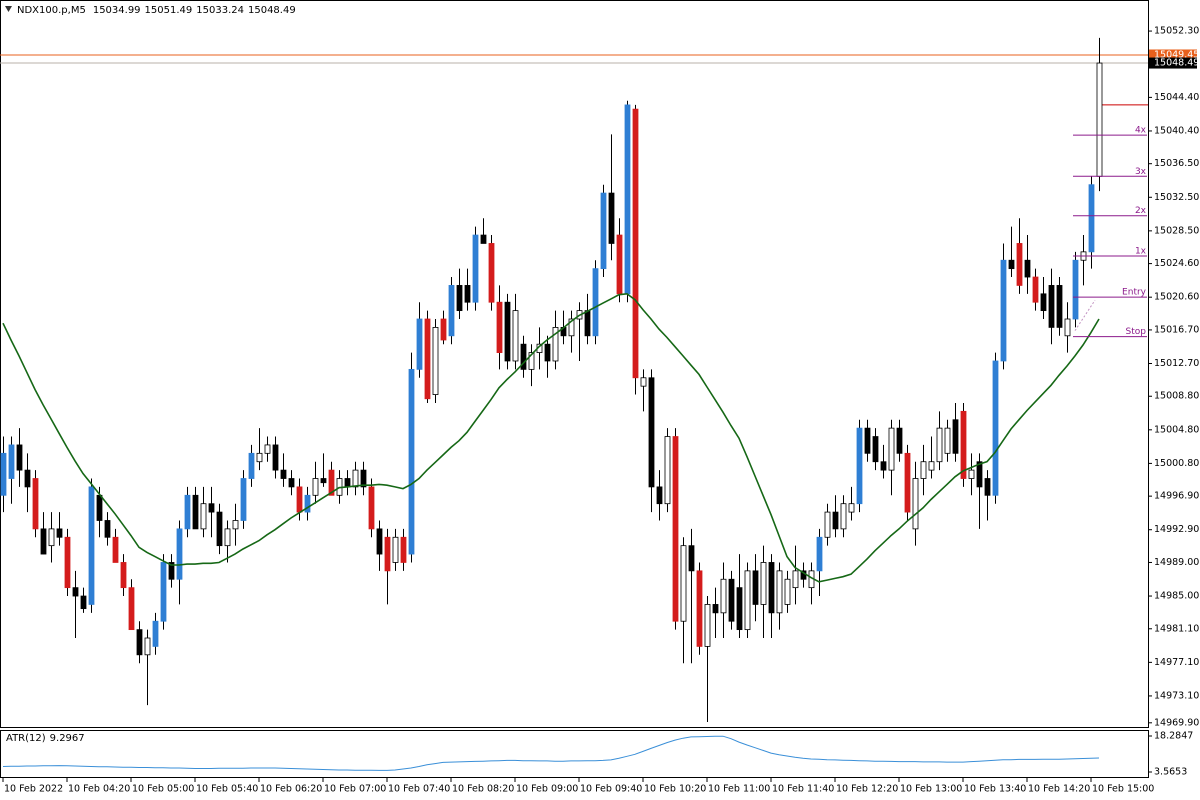 This screenshot has width=1200, height=800. What do you see at coordinates (1176, 562) in the screenshot?
I see `y-tick-label: 14989.00` at bounding box center [1176, 562].